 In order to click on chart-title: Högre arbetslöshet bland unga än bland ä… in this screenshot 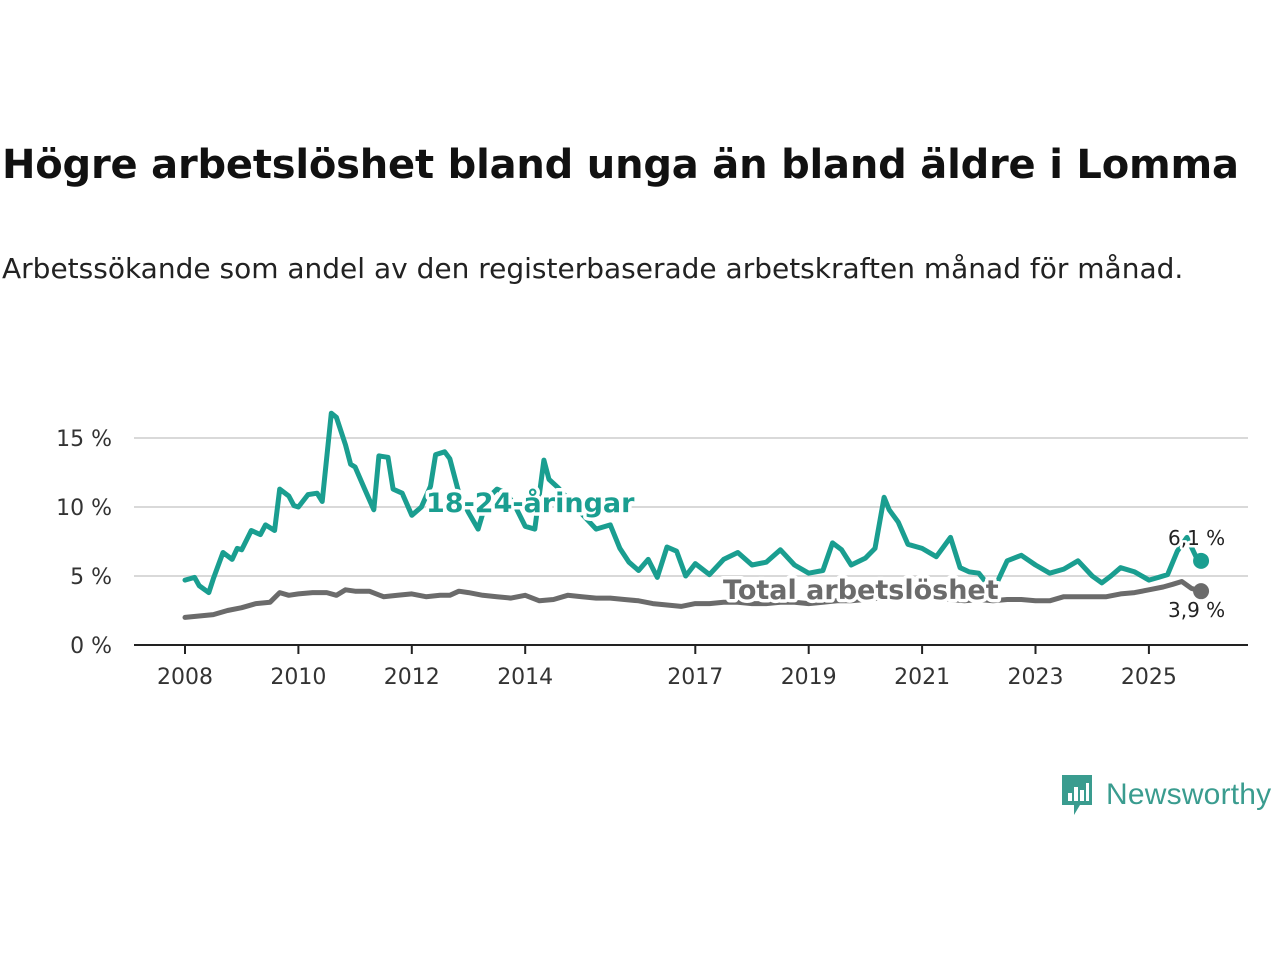, I will do `click(620, 165)`.